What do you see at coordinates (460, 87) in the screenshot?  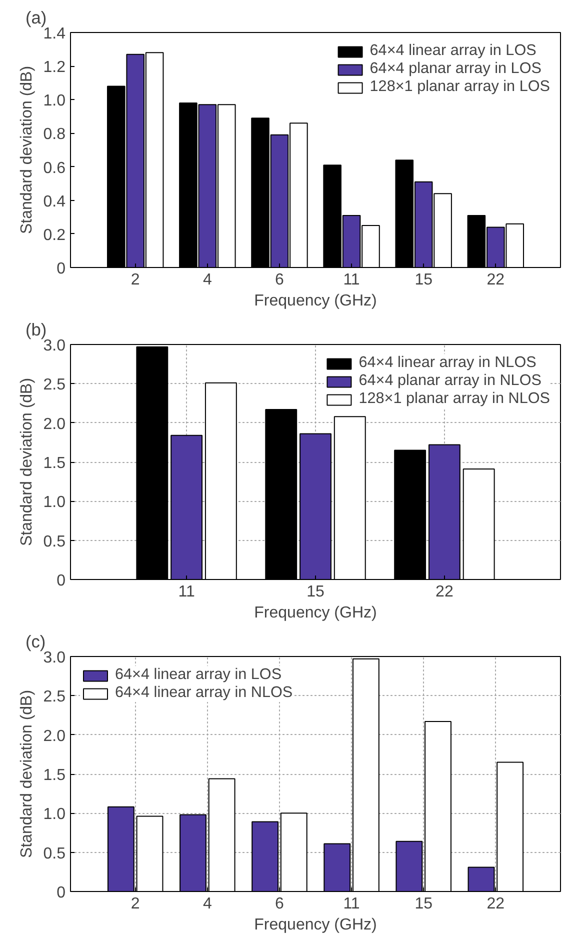 I see `legend-label: 128×1 planar array in LOS` at bounding box center [460, 87].